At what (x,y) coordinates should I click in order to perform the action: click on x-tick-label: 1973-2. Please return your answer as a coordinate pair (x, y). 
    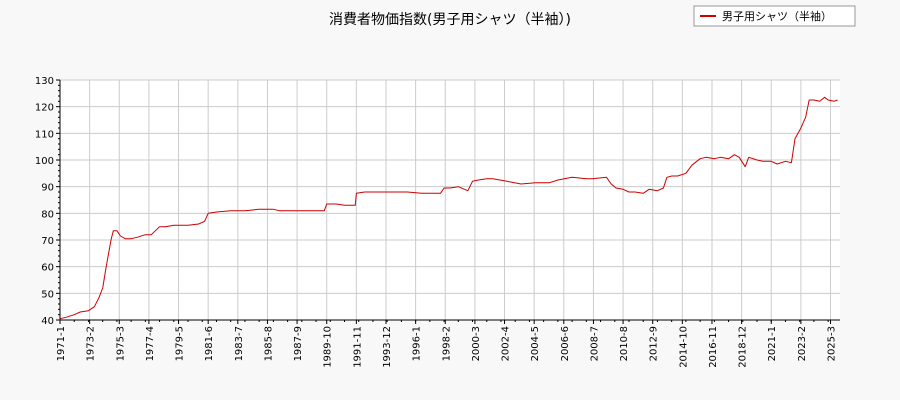
    Looking at the image, I should click on (91, 343).